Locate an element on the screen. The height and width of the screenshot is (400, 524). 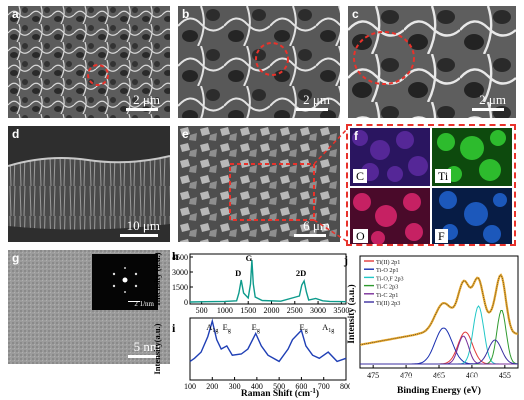
h-ytick-label: 1500 is located at coordinates (180, 287).